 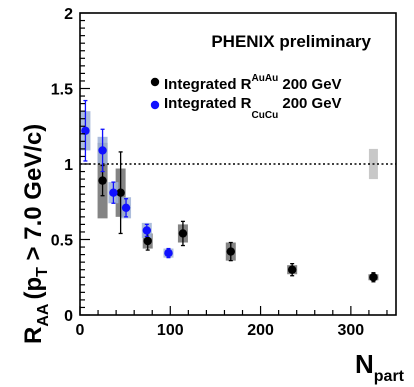 What do you see at coordinates (351, 330) in the screenshot?
I see `x-tick-label-3: 300` at bounding box center [351, 330].